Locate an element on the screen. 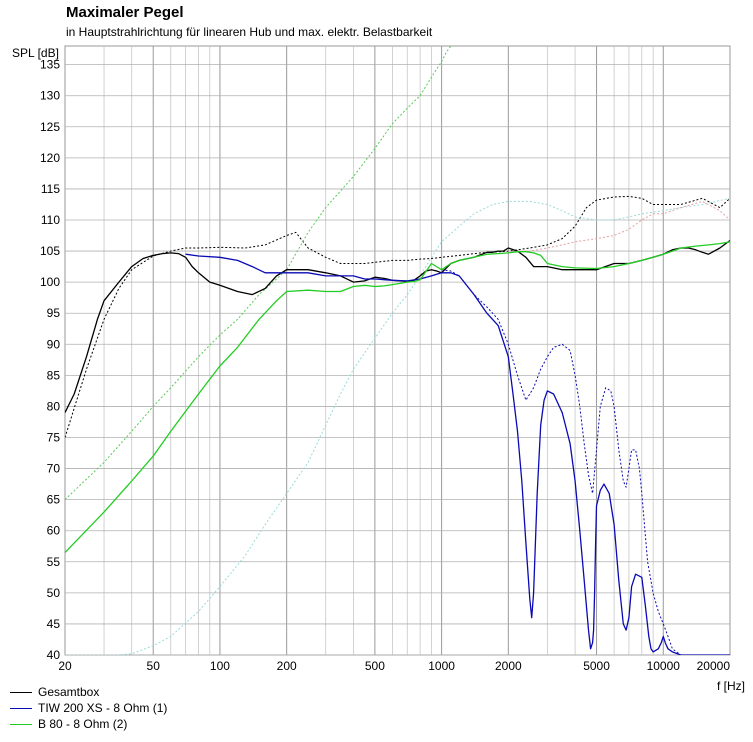 The image size is (753, 742). legend-item: TIW 200 XS - 8 Ohm (1) is located at coordinates (88, 708).